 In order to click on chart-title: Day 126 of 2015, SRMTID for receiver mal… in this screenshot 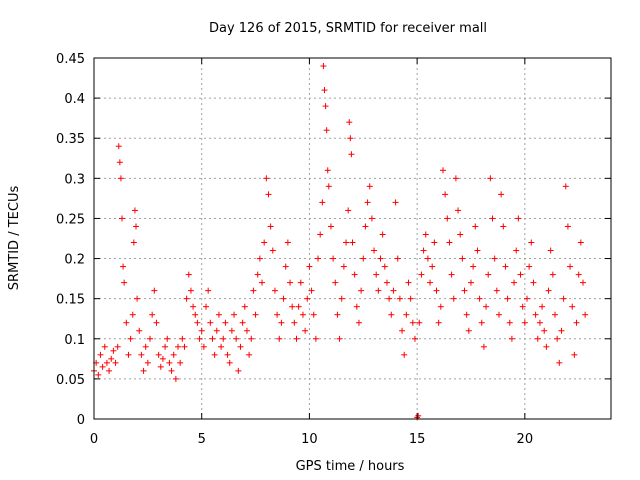, I will do `click(348, 28)`.